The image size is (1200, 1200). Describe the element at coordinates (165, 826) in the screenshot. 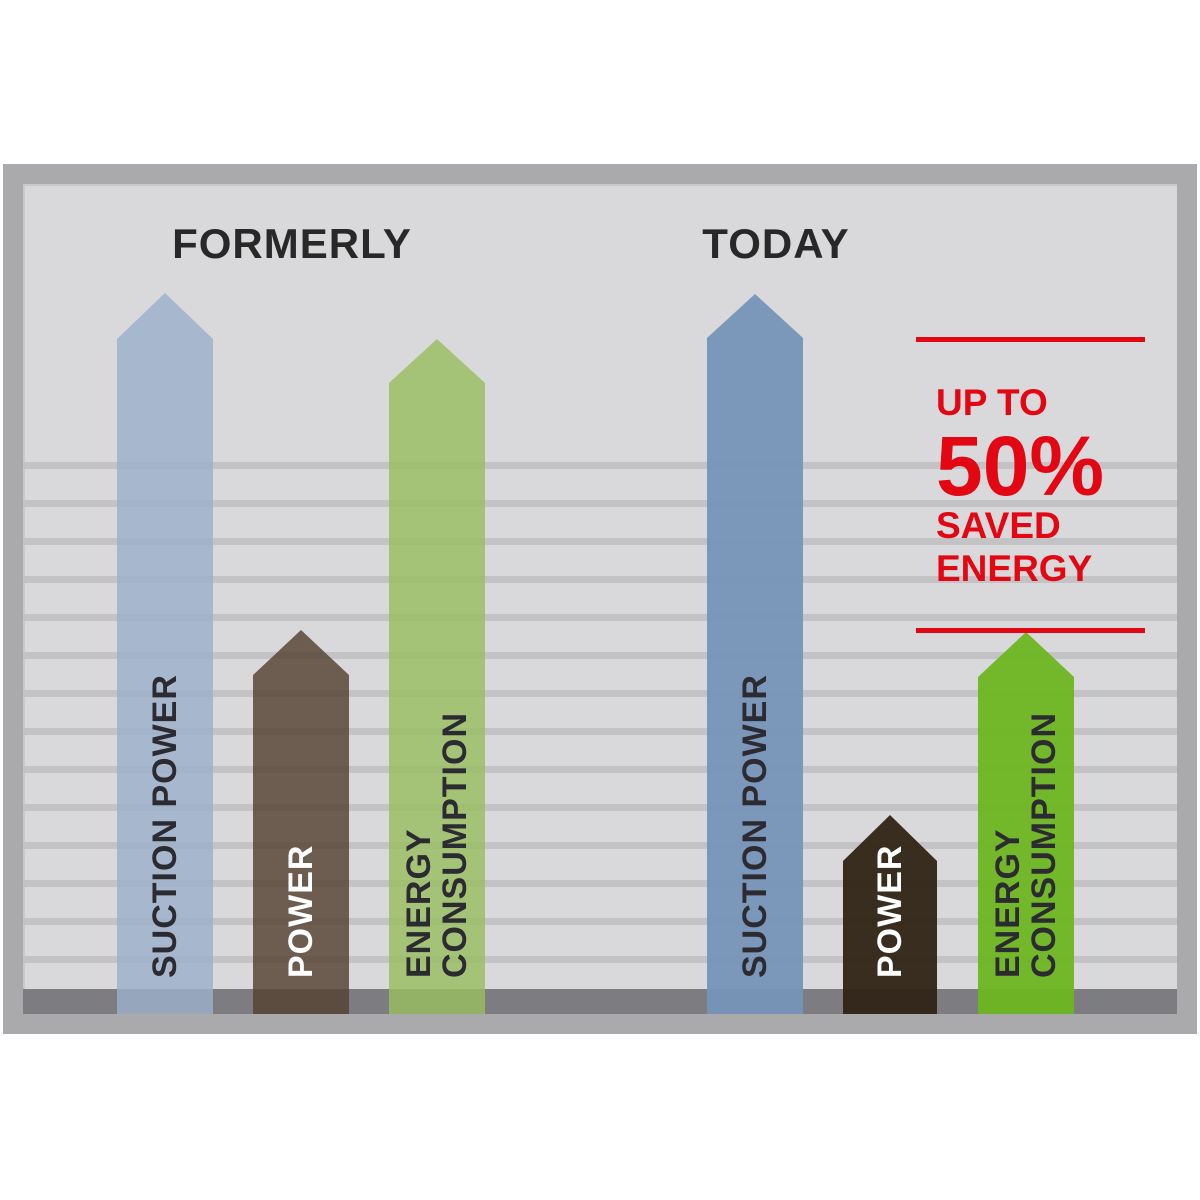

I see `label-formerly-suction-power: SUCTION POWER` at that location.